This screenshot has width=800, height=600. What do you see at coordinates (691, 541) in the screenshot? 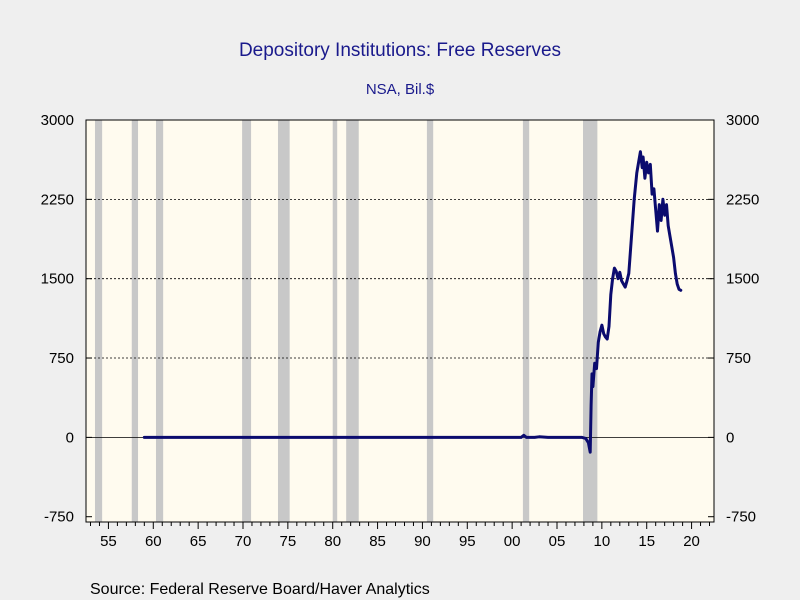
I see `x-tick-label: 20` at bounding box center [691, 541].